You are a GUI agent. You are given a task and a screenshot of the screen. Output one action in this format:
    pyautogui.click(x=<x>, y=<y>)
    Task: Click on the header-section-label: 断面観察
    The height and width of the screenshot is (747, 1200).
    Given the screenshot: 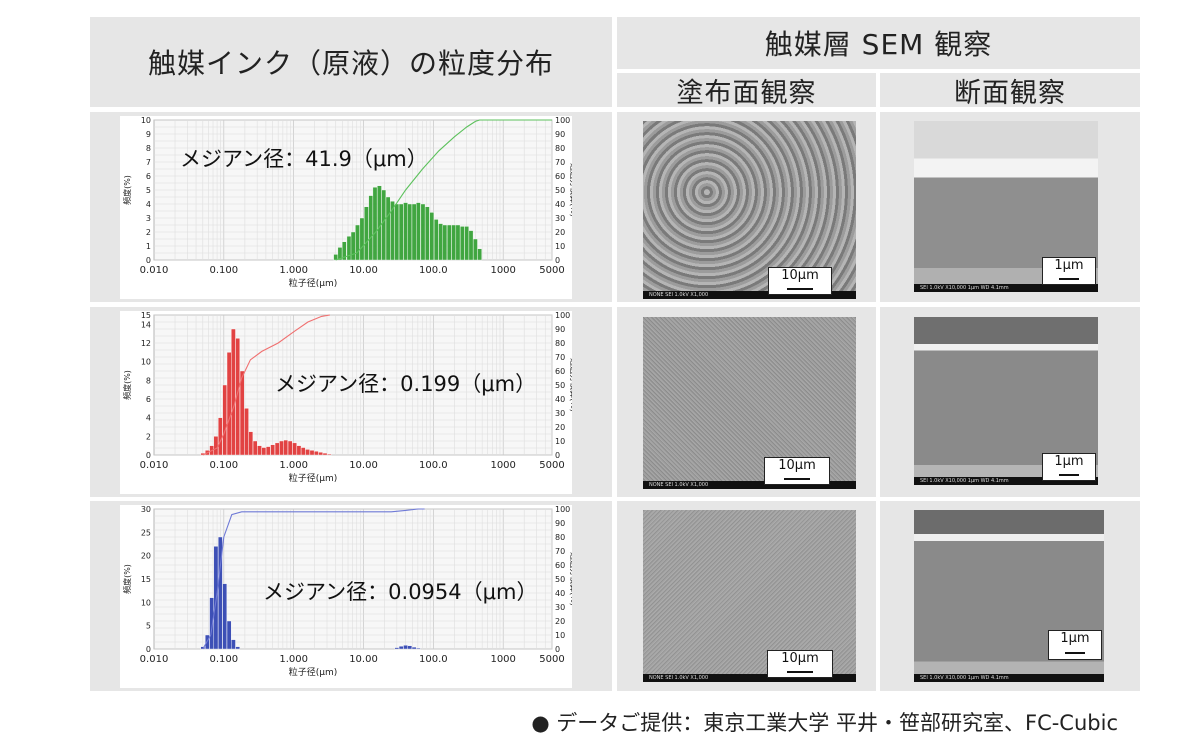 What is the action you would take?
    pyautogui.click(x=1010, y=93)
    